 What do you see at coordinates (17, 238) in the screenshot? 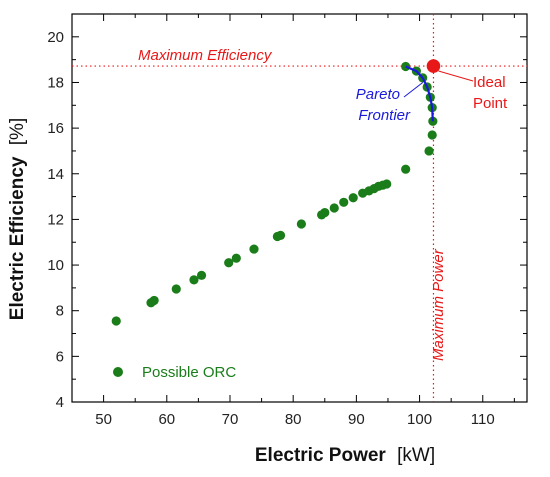
I see `y-axis-label: Electric Efficiency` at bounding box center [17, 238].